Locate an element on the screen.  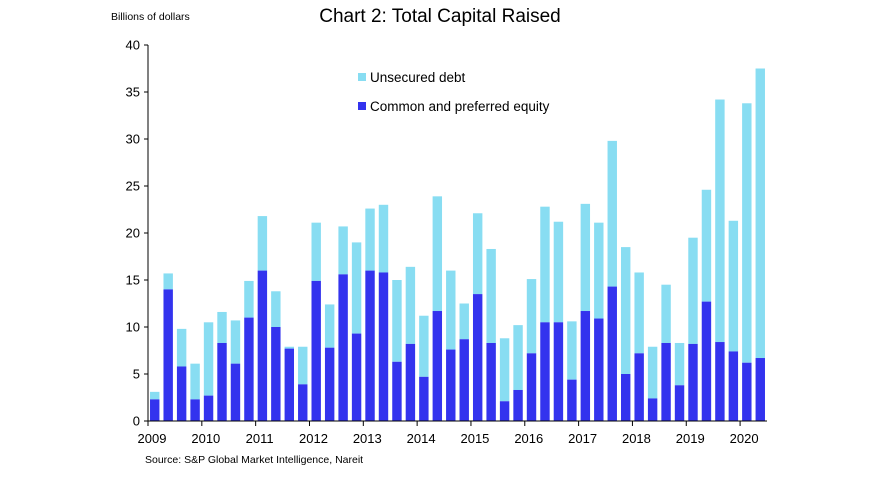
x-tick-label: 2018 is located at coordinates (636, 438).